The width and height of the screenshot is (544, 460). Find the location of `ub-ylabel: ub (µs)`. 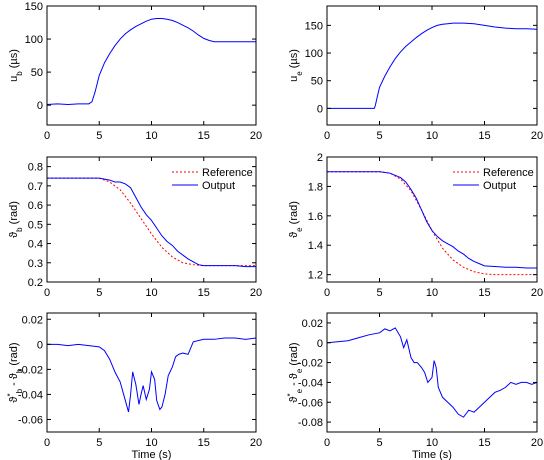

ub-ylabel: ub (µs) is located at coordinates (16, 65).